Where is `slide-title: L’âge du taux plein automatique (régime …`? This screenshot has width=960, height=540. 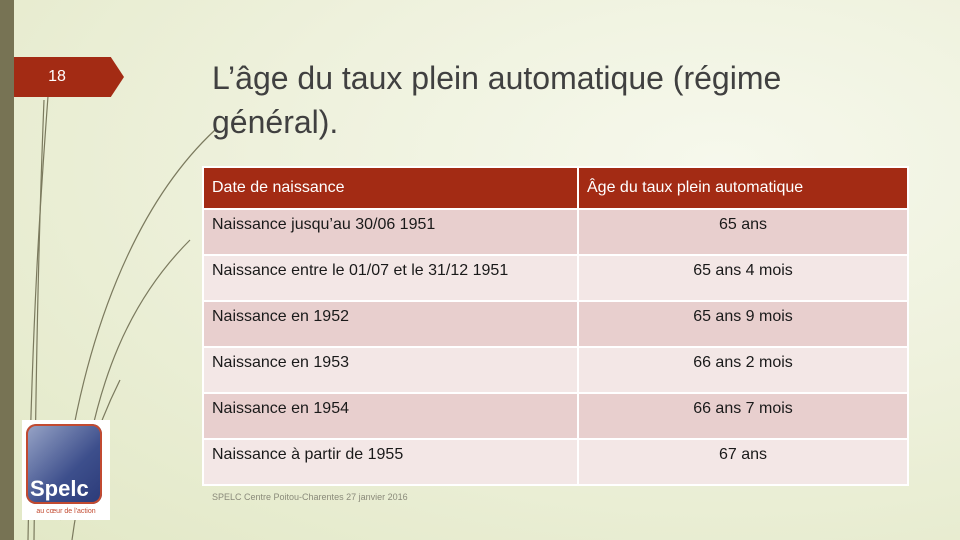
slide-title: L’âge du taux plein automatique (régime … is located at coordinates (497, 100).